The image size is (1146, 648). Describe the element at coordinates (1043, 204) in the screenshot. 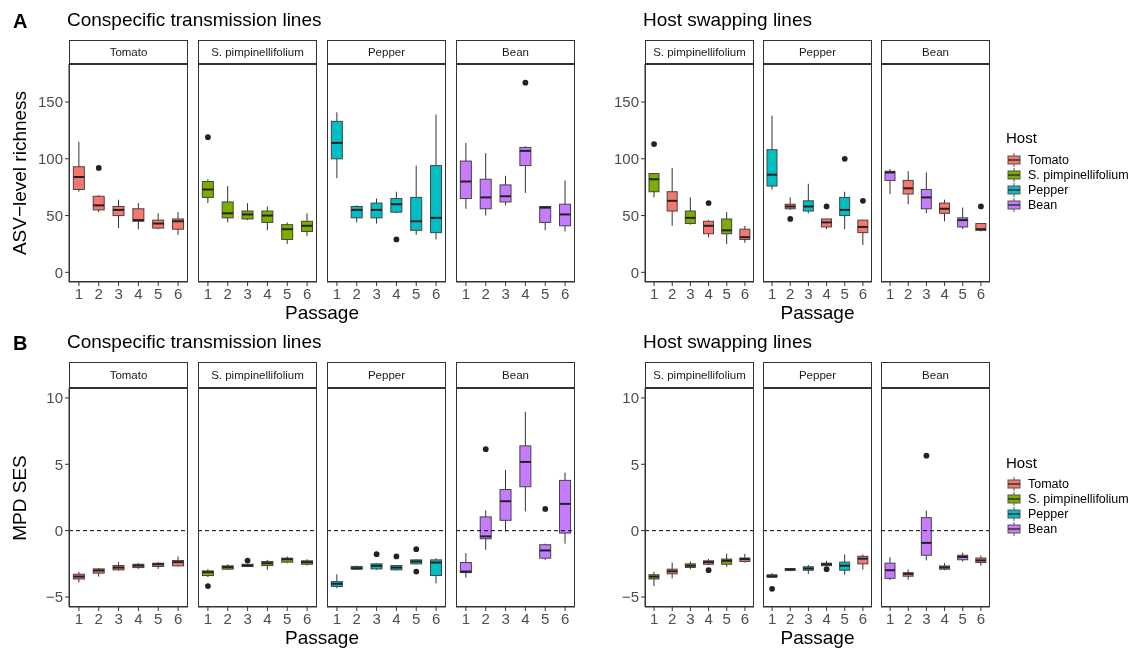

I see `legend-label: Bean` at that location.